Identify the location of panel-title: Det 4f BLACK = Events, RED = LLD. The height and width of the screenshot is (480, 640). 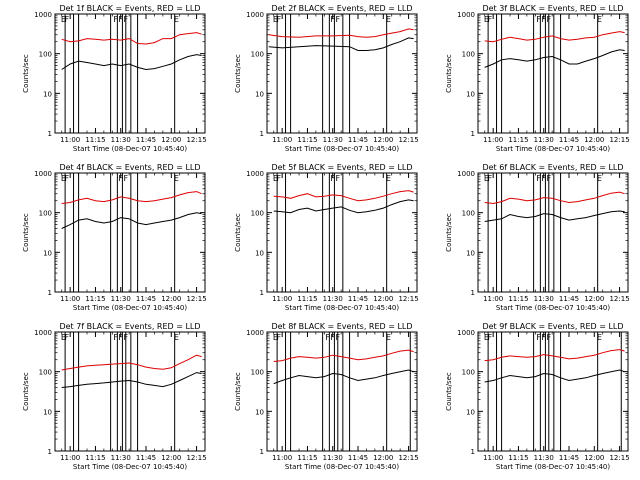
(129, 167).